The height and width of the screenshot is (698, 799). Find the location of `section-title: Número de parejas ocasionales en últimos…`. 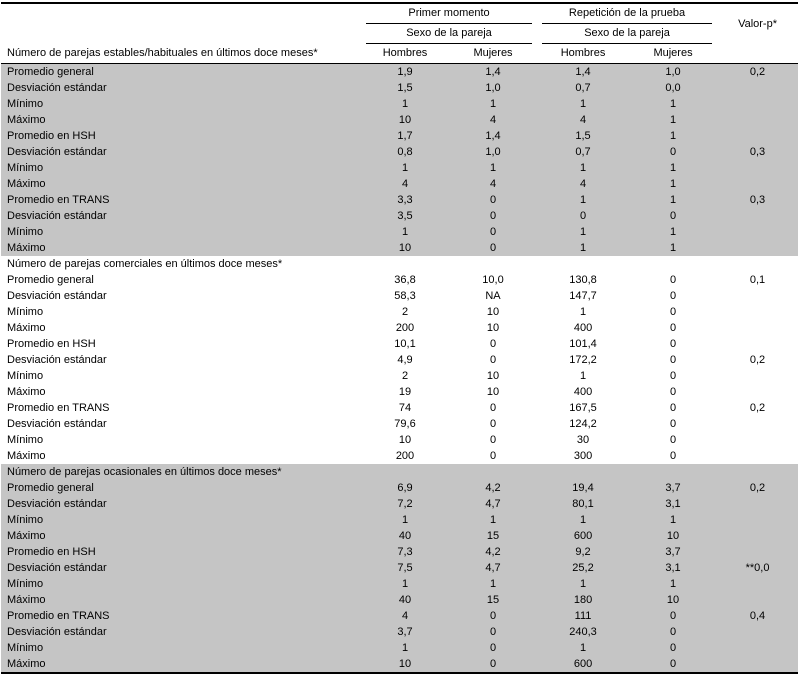

section-title: Número de parejas ocasionales en últimos… is located at coordinates (400, 472).